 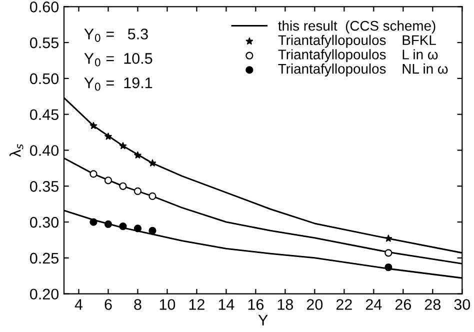 What do you see at coordinates (138, 304) in the screenshot?
I see `x-tick-label: 8` at bounding box center [138, 304].